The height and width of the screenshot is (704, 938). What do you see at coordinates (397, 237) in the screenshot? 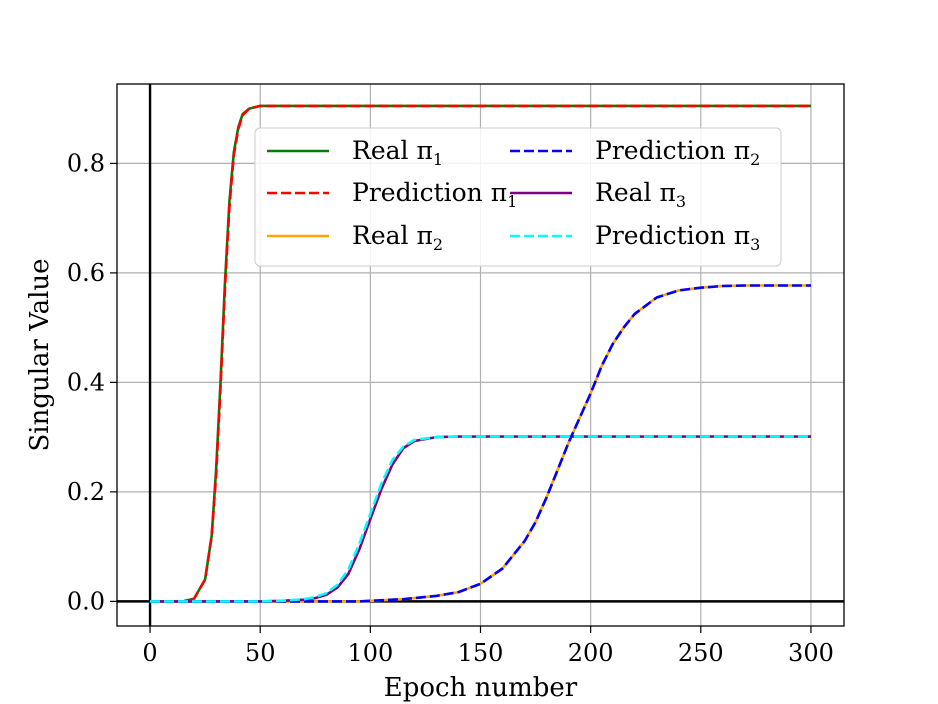
I see `legend-label: Real π2` at bounding box center [397, 237].